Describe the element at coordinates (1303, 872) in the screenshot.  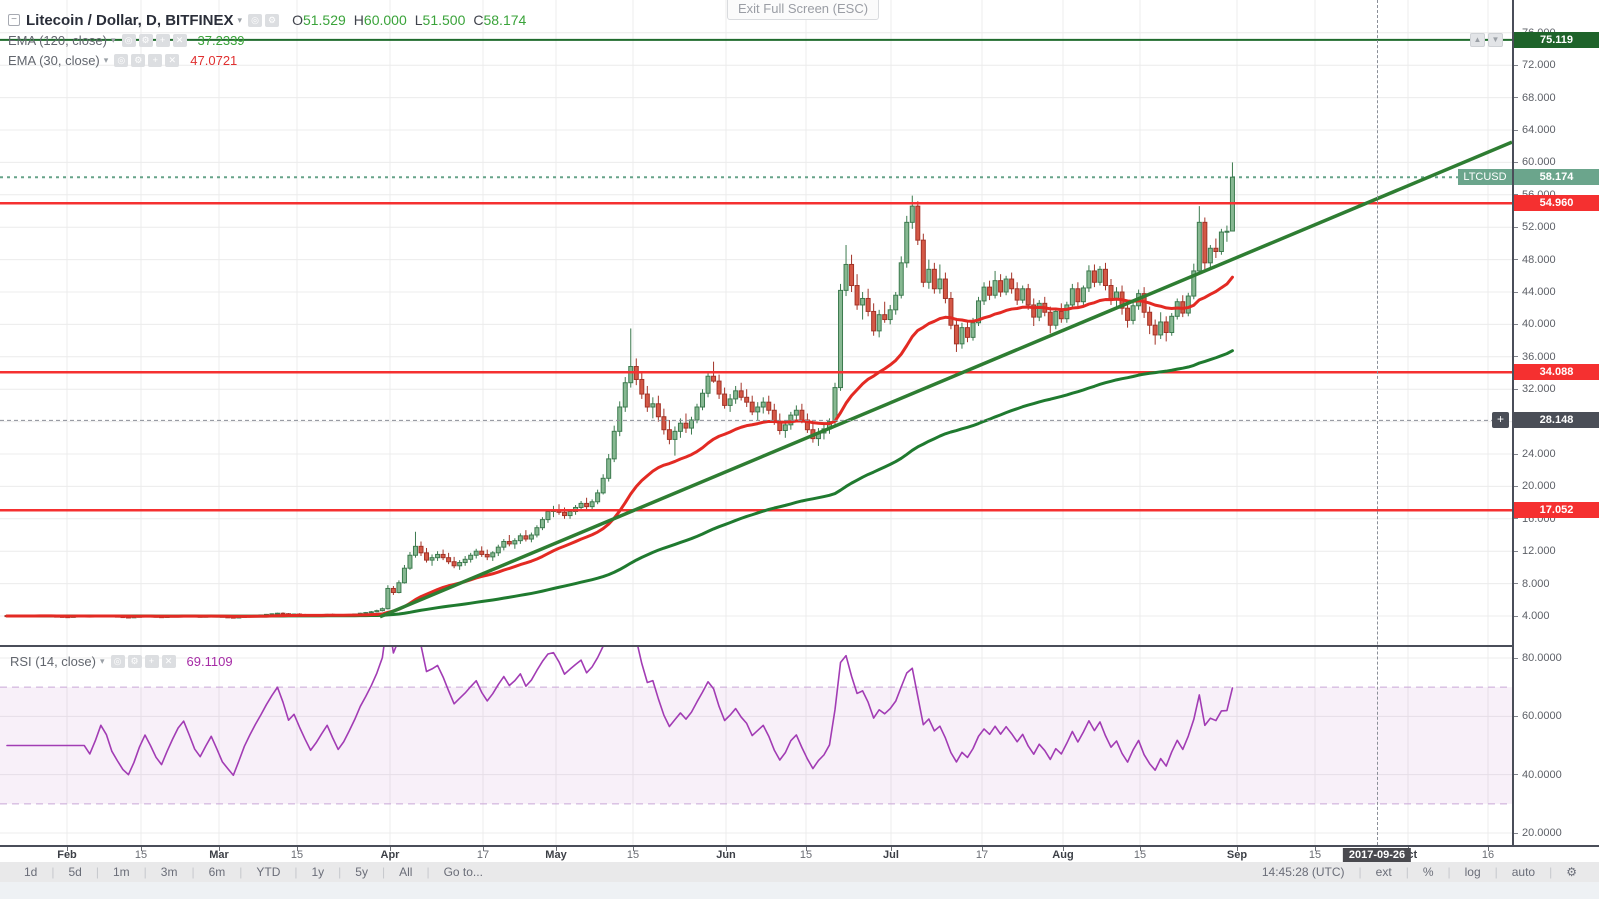
I see `clock-utc-label: 14:45:28 (UTC)` at that location.